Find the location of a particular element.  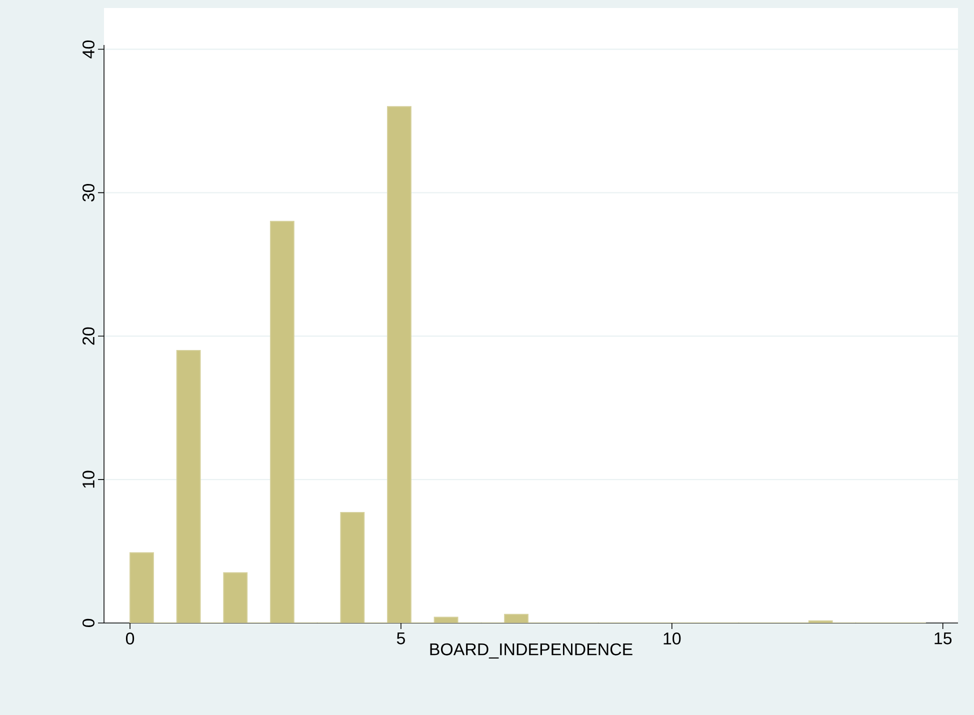

y-tick-label: 10 is located at coordinates (88, 479).